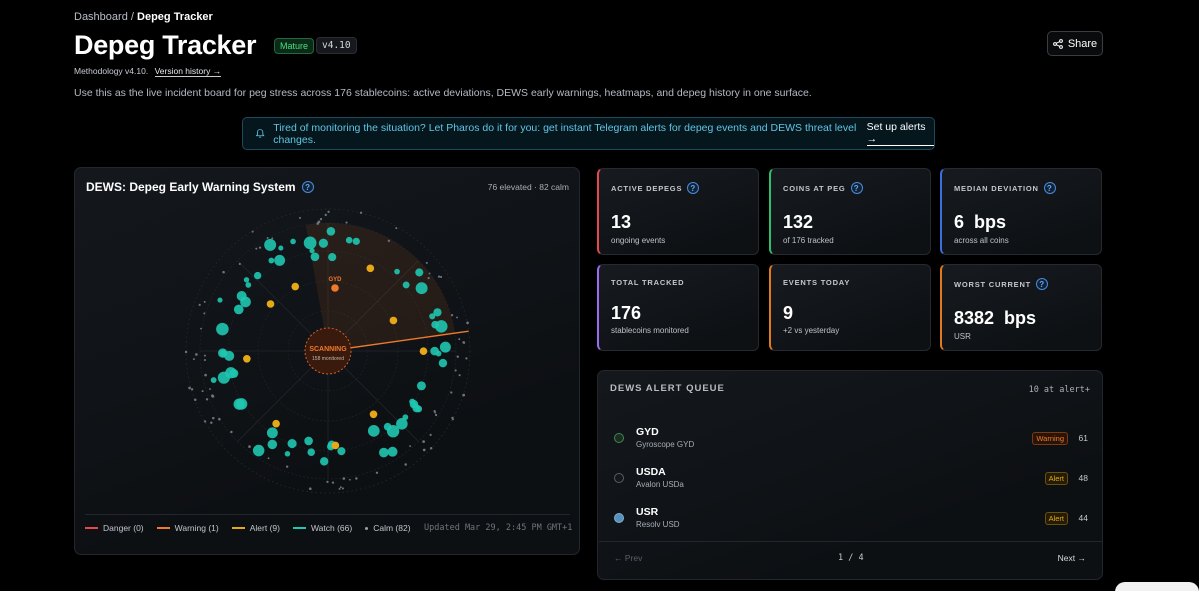 This screenshot has width=1199, height=591. What do you see at coordinates (294, 46) in the screenshot?
I see `status-badge: Mature` at bounding box center [294, 46].